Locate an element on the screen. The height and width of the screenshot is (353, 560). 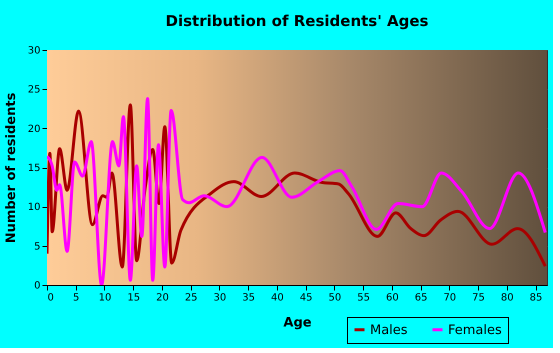
x-tick-label: 45 is located at coordinates (306, 298).